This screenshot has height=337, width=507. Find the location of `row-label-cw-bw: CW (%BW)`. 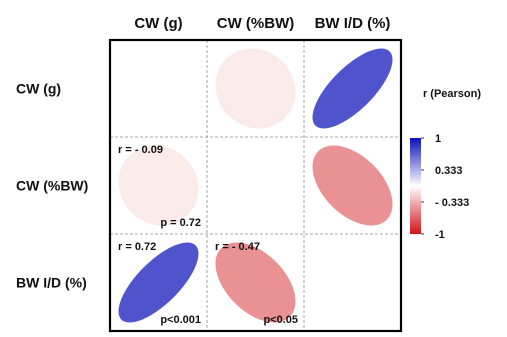

row-label-cw-bw: CW (%BW) is located at coordinates (52, 186).